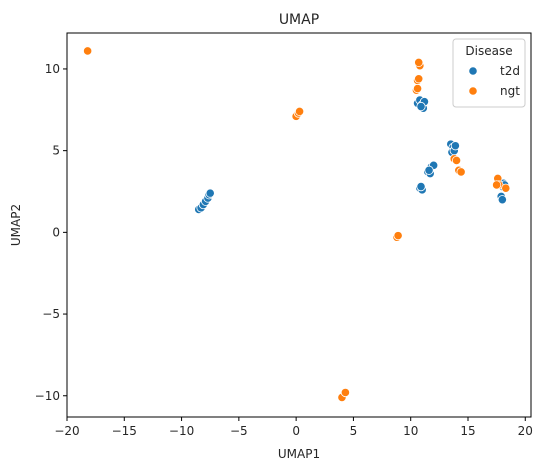 The width and height of the screenshot is (549, 470). What do you see at coordinates (239, 431) in the screenshot?
I see `x-tick-label: −5` at bounding box center [239, 431].